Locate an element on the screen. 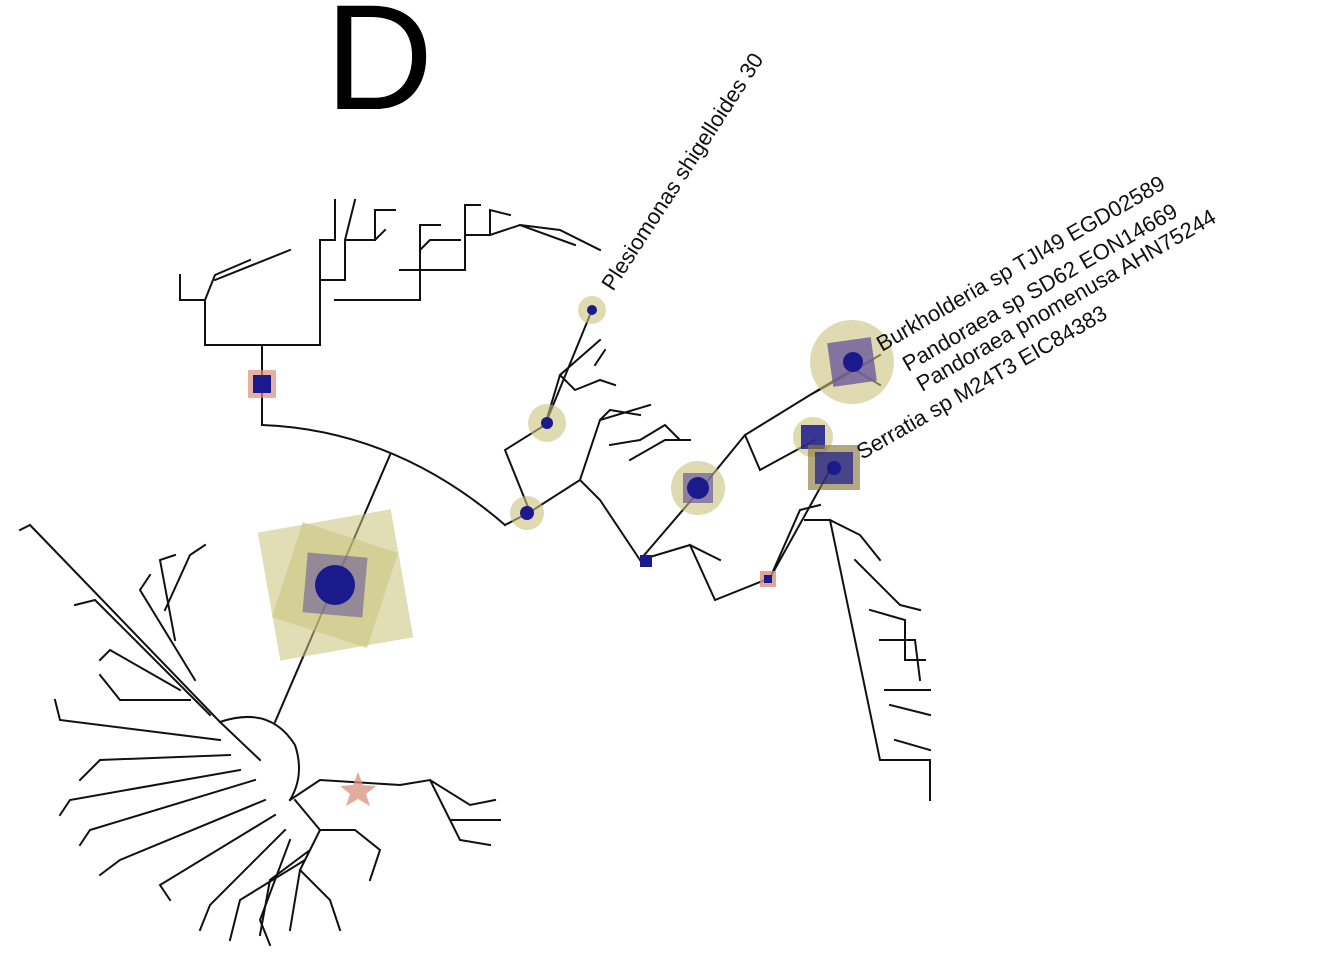 This screenshot has width=1339, height=966. root-arc is located at coordinates (259, 758).